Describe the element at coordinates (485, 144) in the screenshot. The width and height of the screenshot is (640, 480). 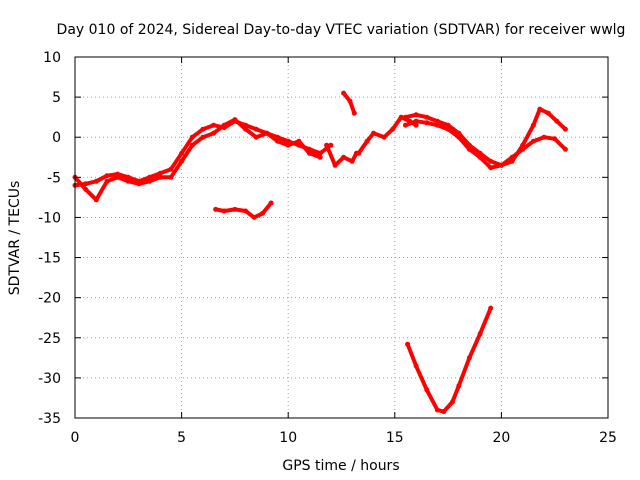
I see `series-afternoon-track-b` at that location.